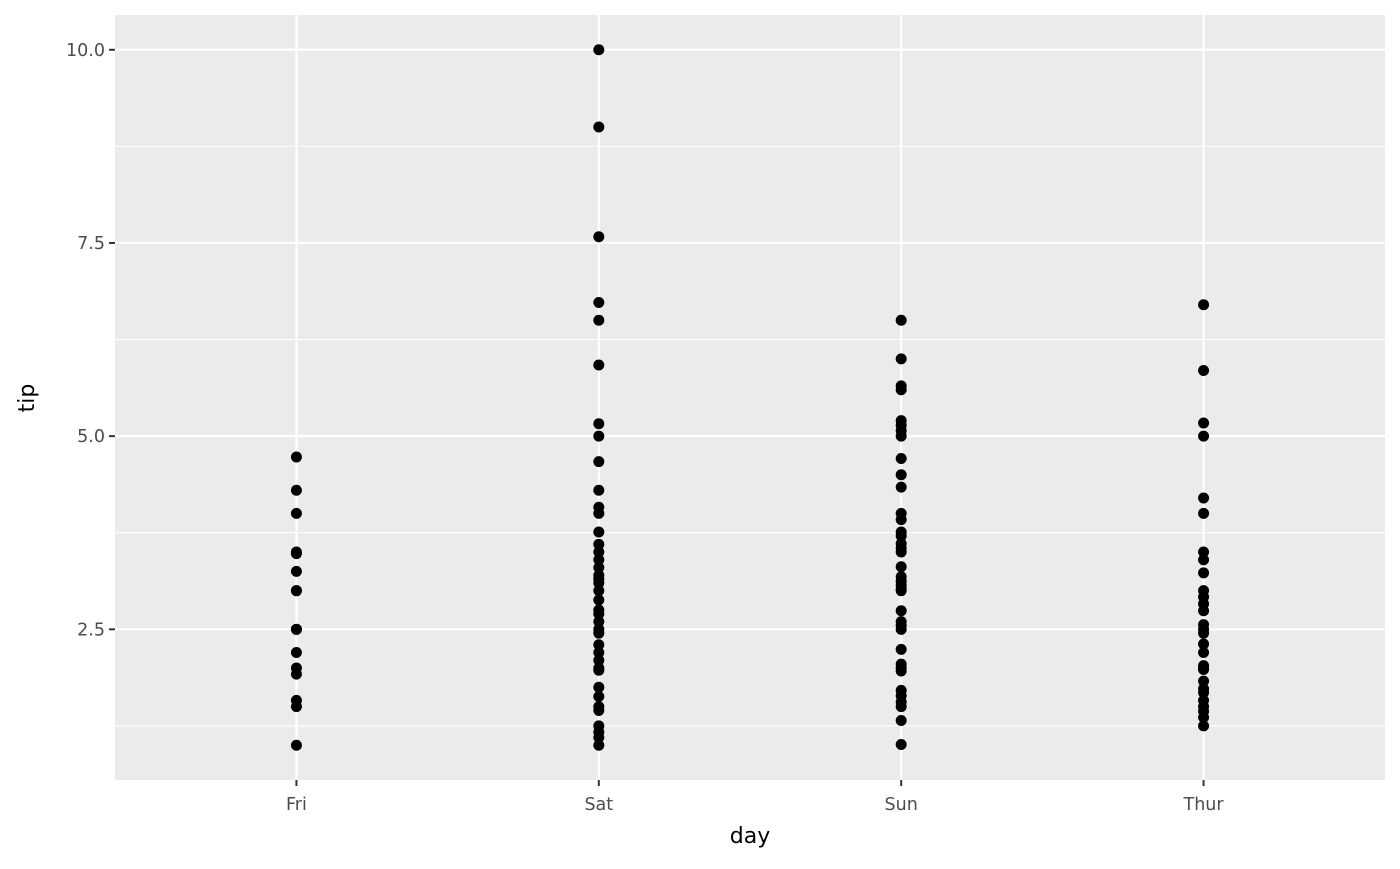 The width and height of the screenshot is (1400, 869). I want to click on x-axis: Fri Sat Sun Thur, so click(755, 797).